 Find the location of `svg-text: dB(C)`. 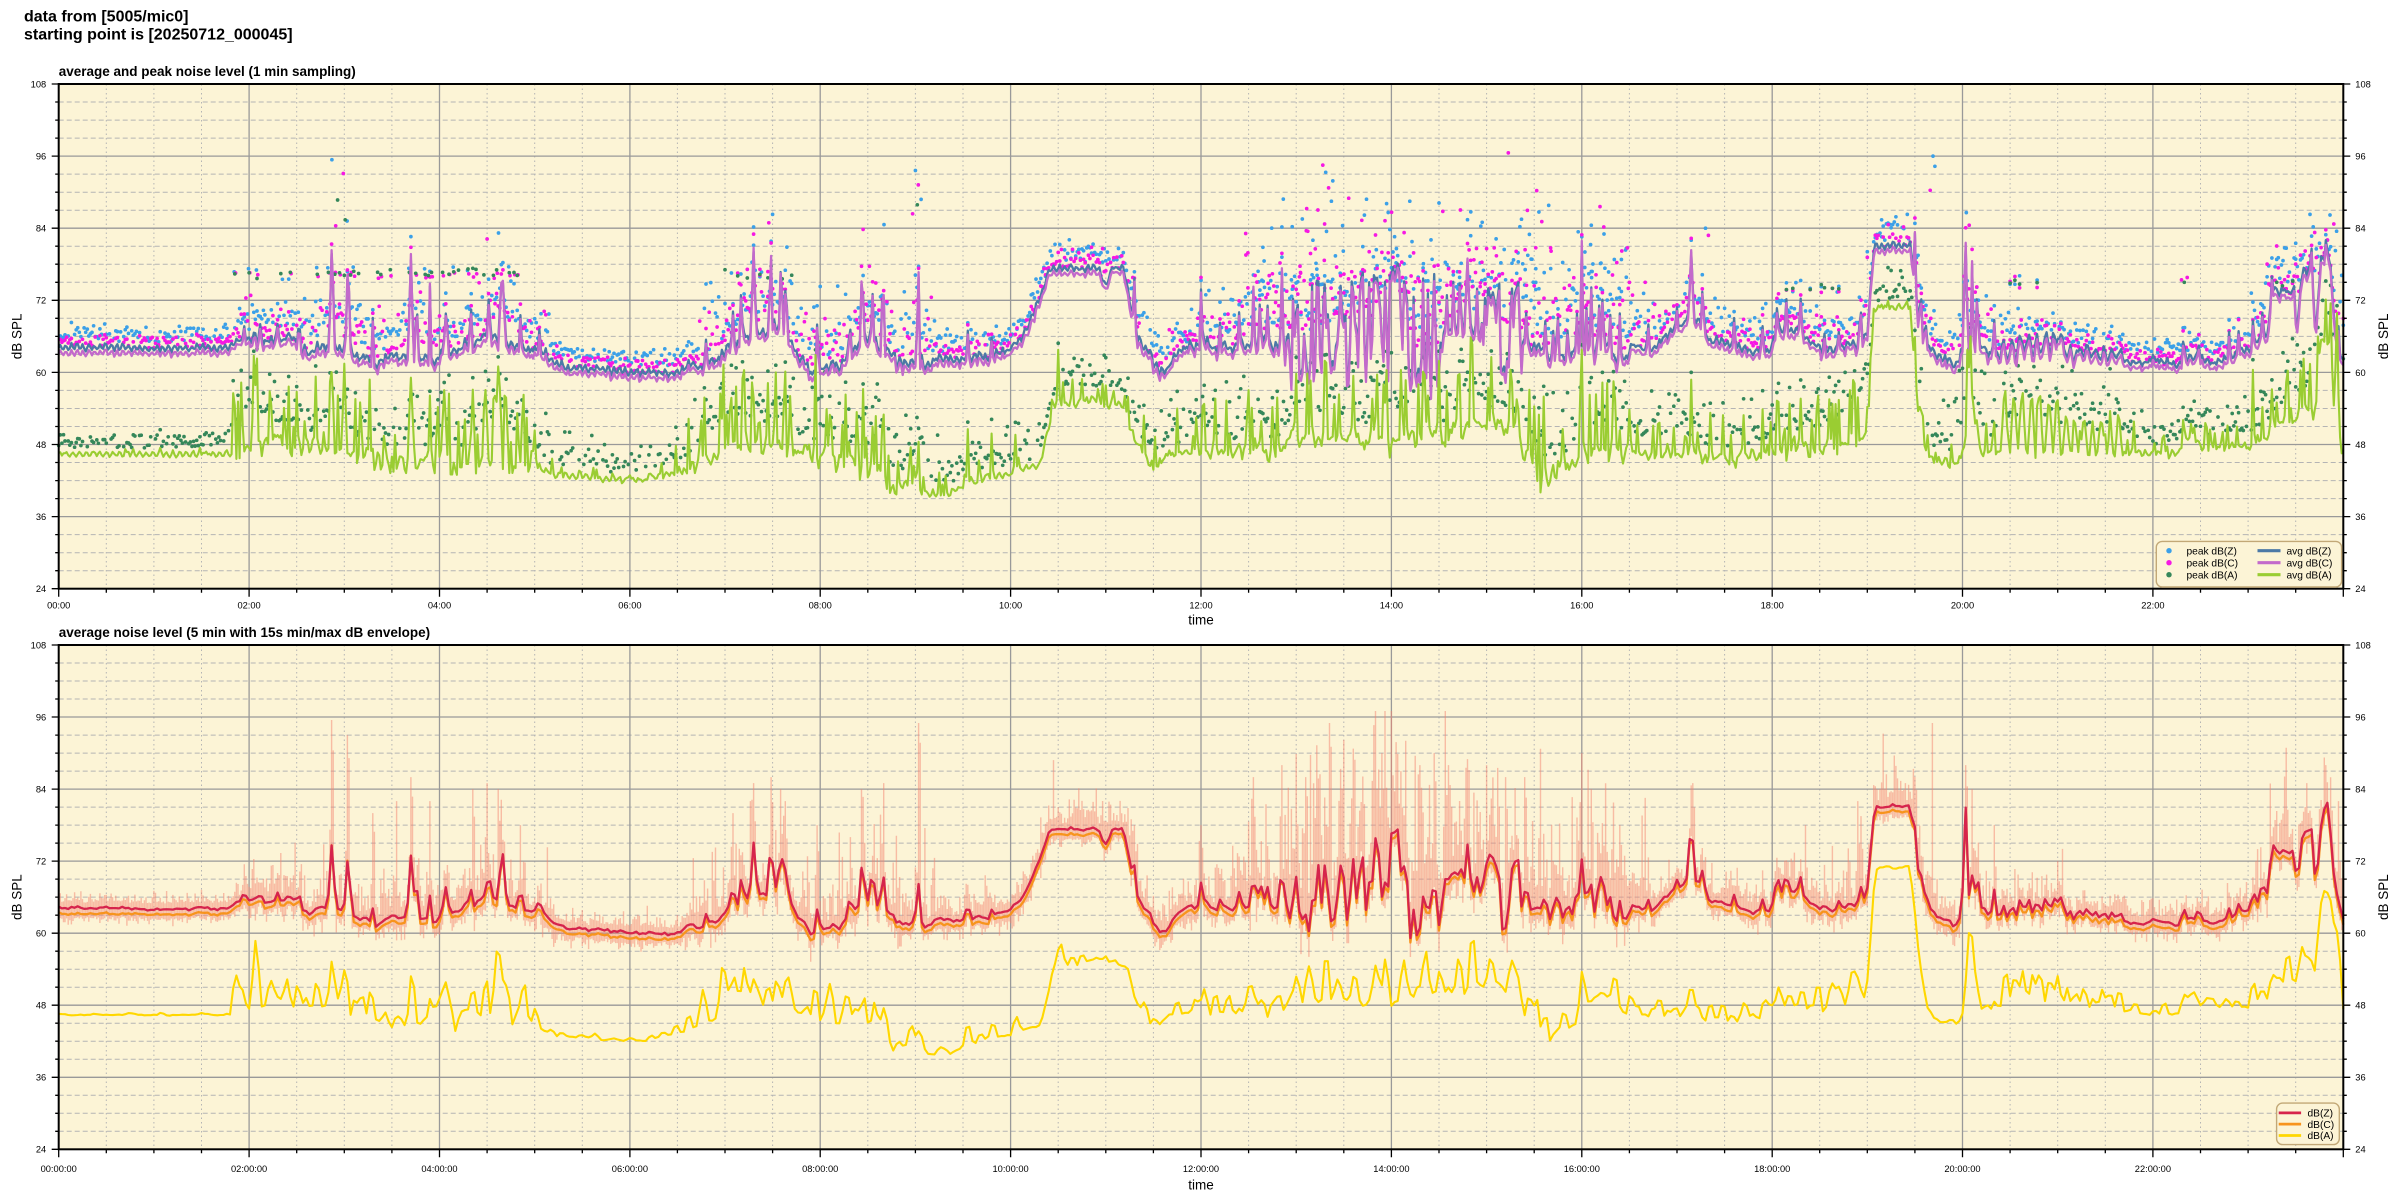

svg-text: dB(C) is located at coordinates (2321, 1125).